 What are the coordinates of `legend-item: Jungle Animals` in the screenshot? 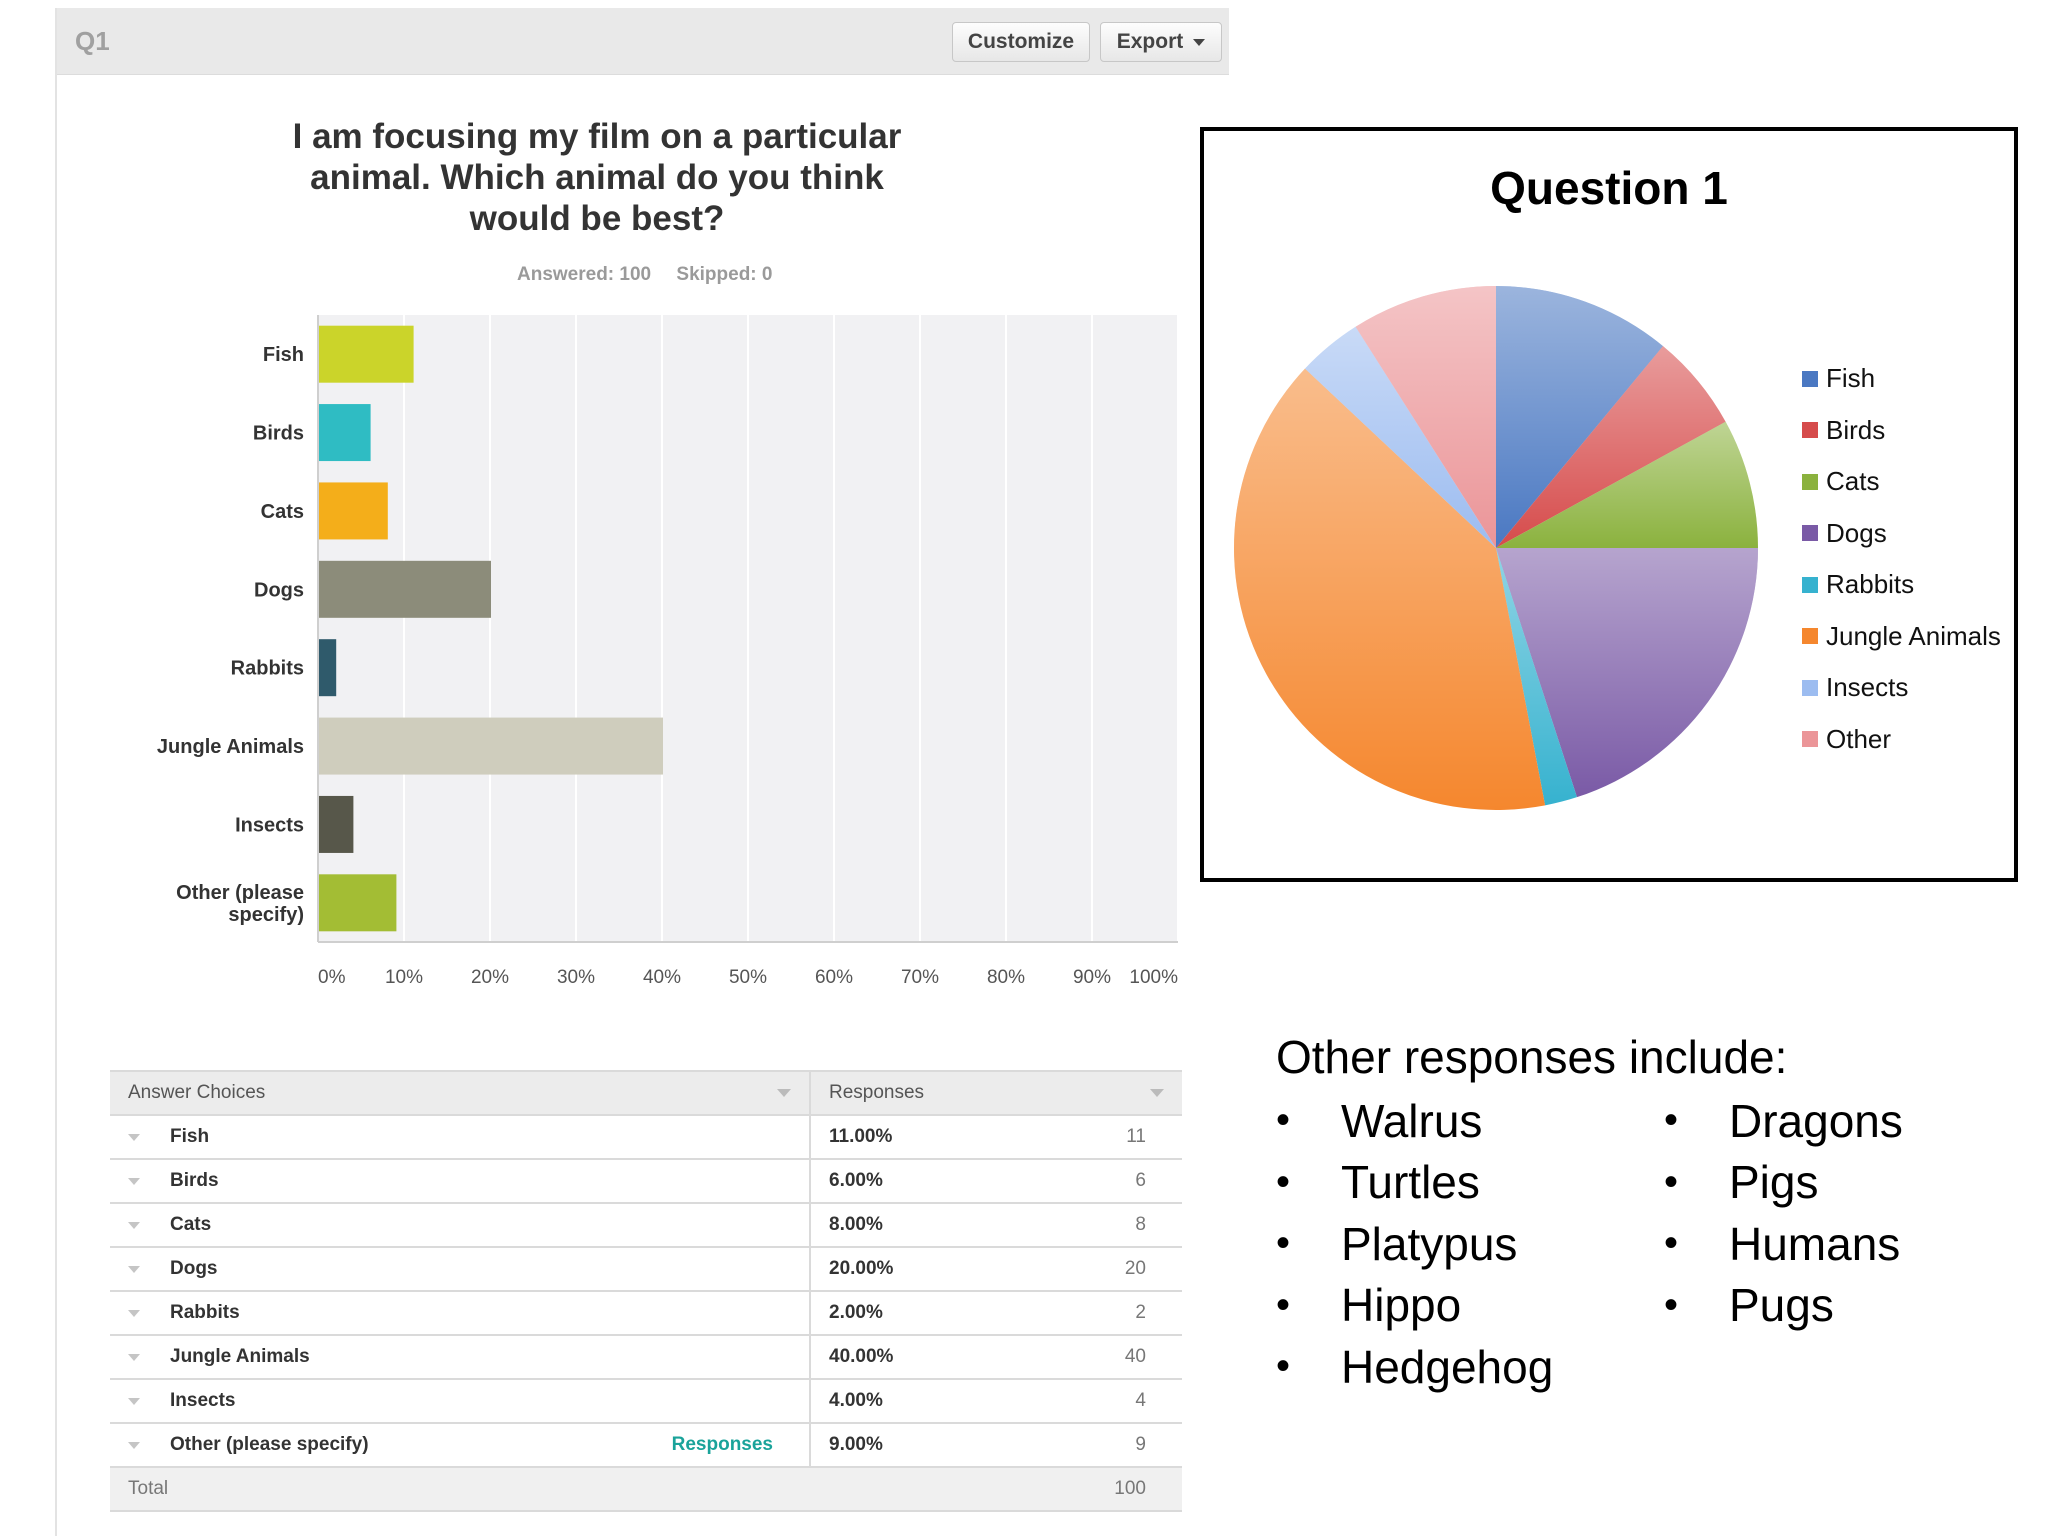 It's located at (1901, 637).